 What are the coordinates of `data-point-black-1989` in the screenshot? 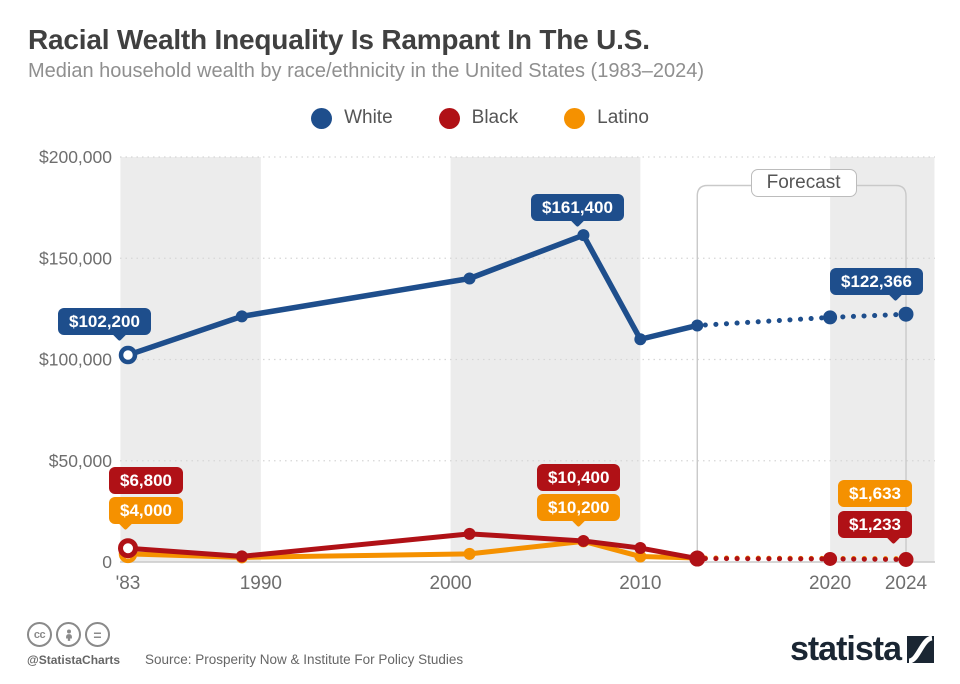 It's located at (241, 556).